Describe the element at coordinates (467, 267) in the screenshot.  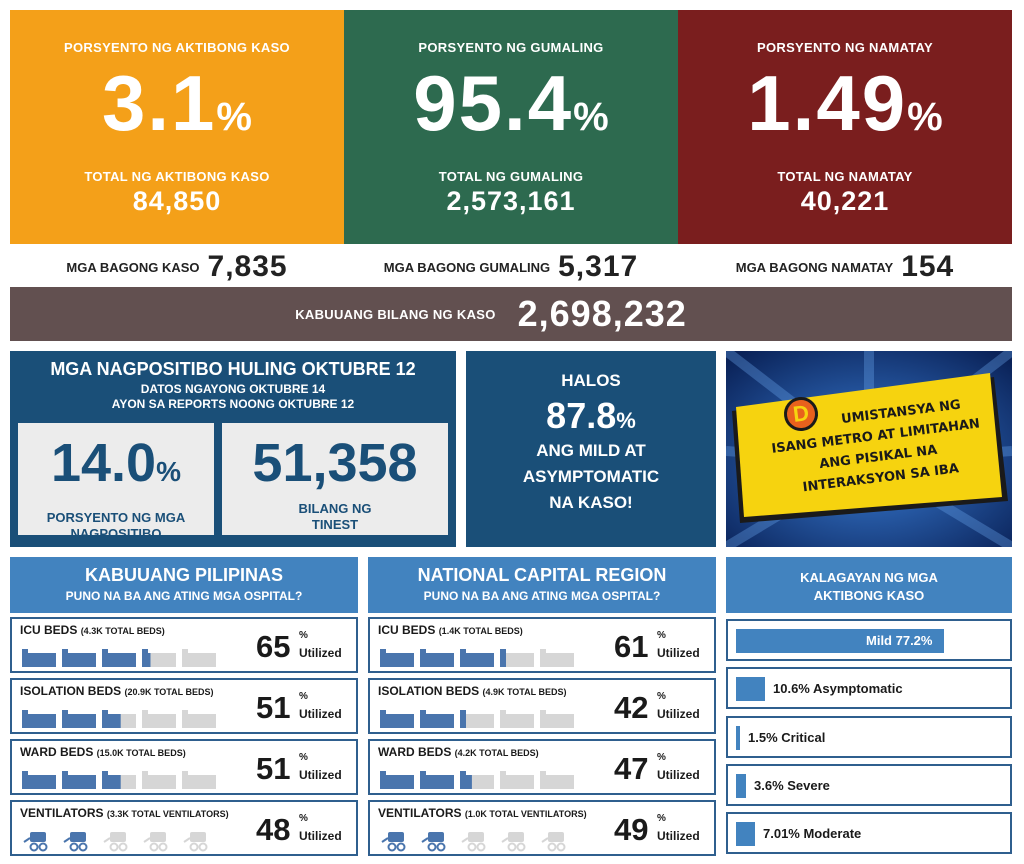
I see `new-recovered-label: MGA BAGONG GUMALING` at that location.